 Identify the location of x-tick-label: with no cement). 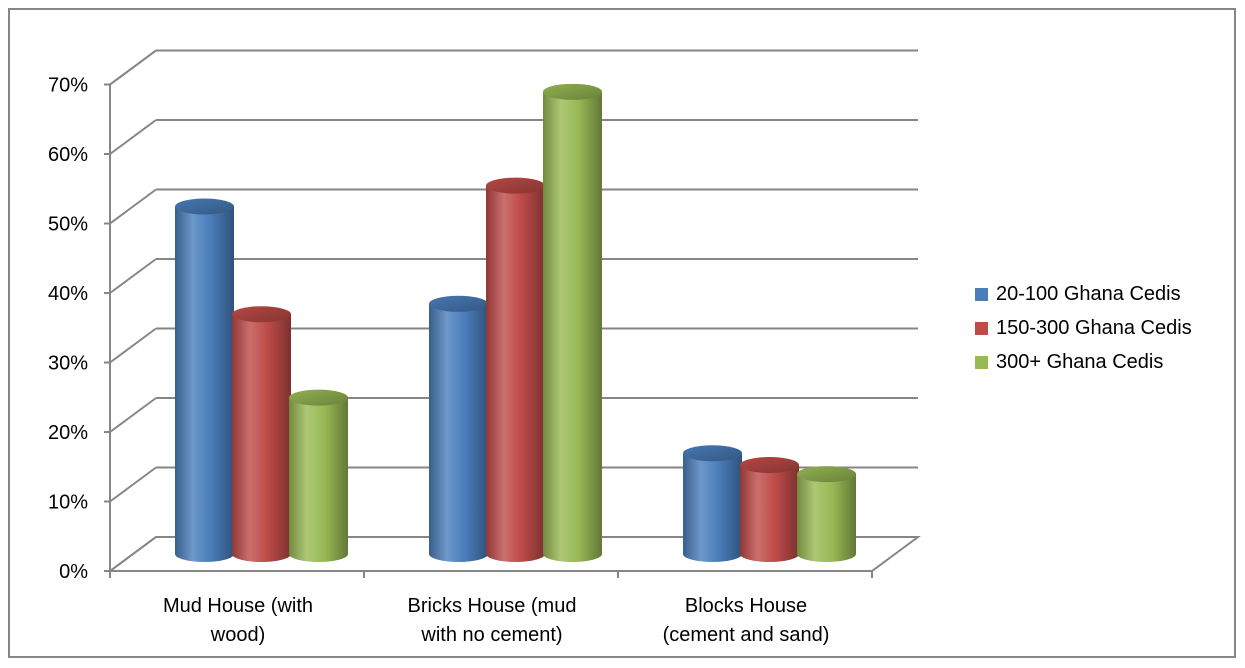
(491, 635).